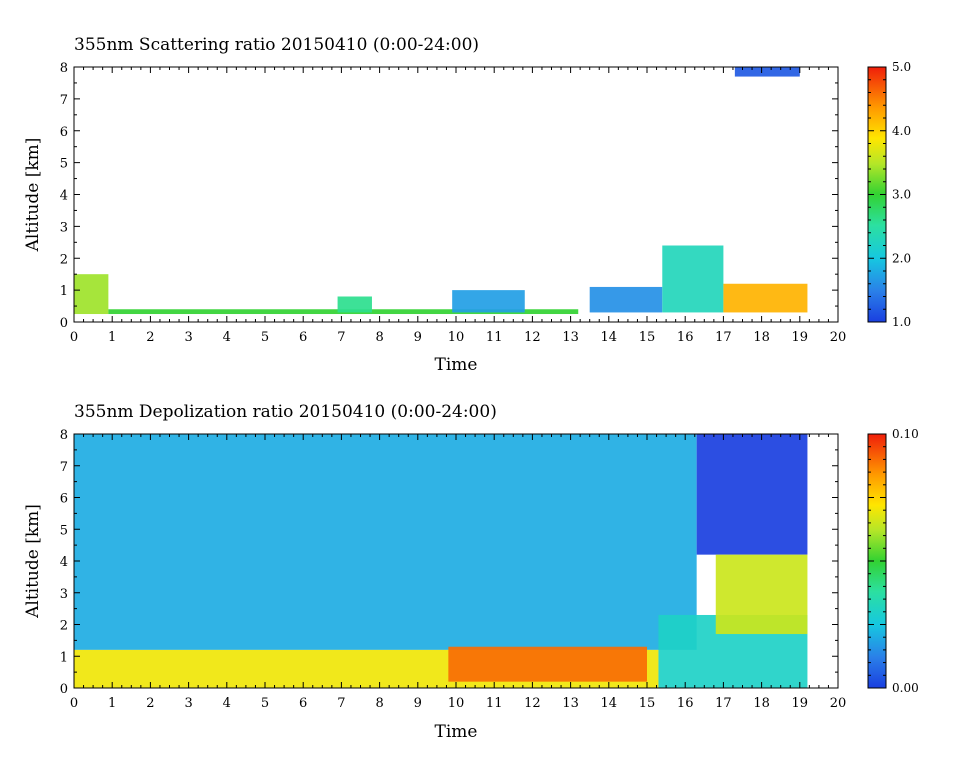 The image size is (960, 770). Describe the element at coordinates (905, 434) in the screenshot. I see `colorbar-tick-label: 0.10` at that location.